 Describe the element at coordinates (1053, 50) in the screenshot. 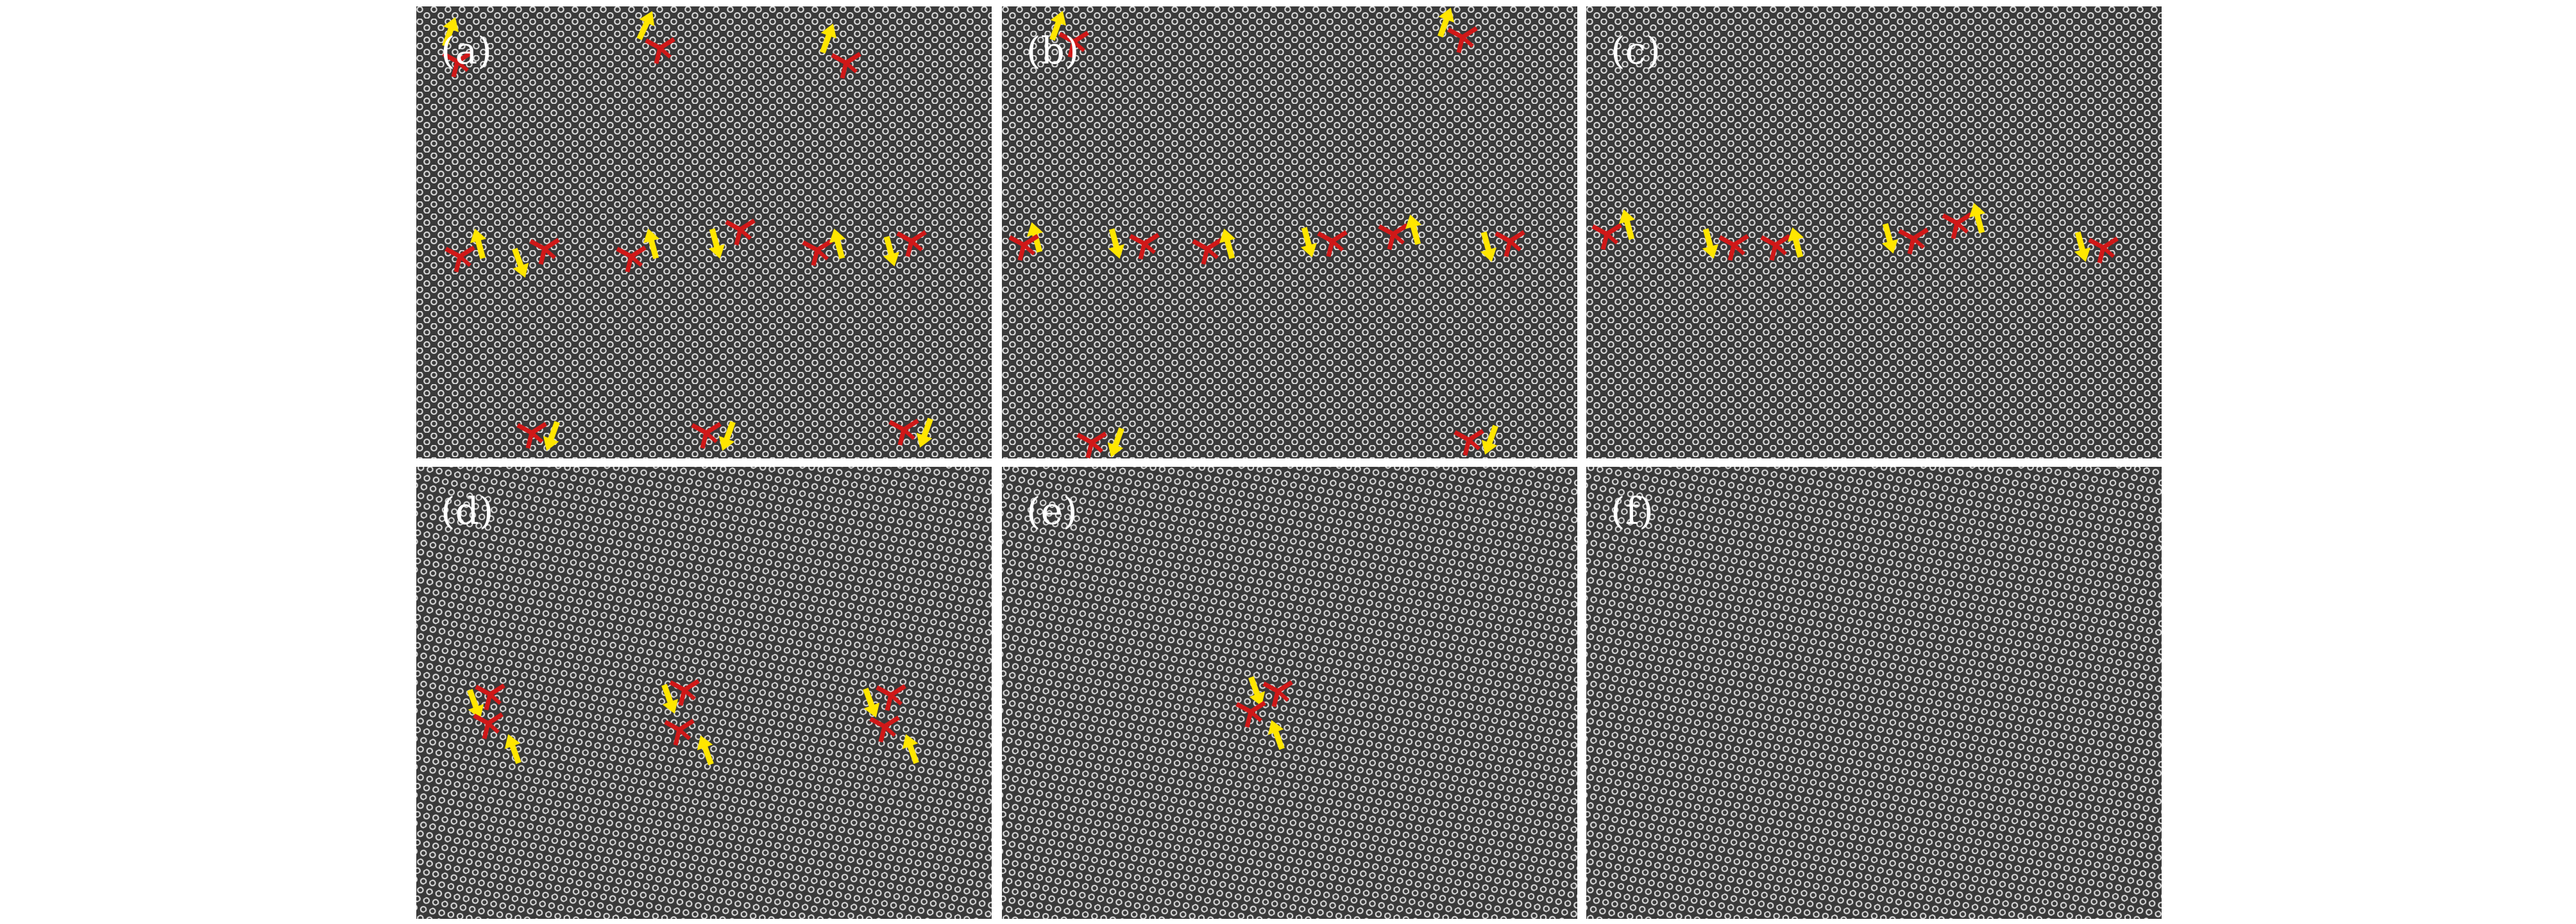

I see `panel-label: (b)` at that location.